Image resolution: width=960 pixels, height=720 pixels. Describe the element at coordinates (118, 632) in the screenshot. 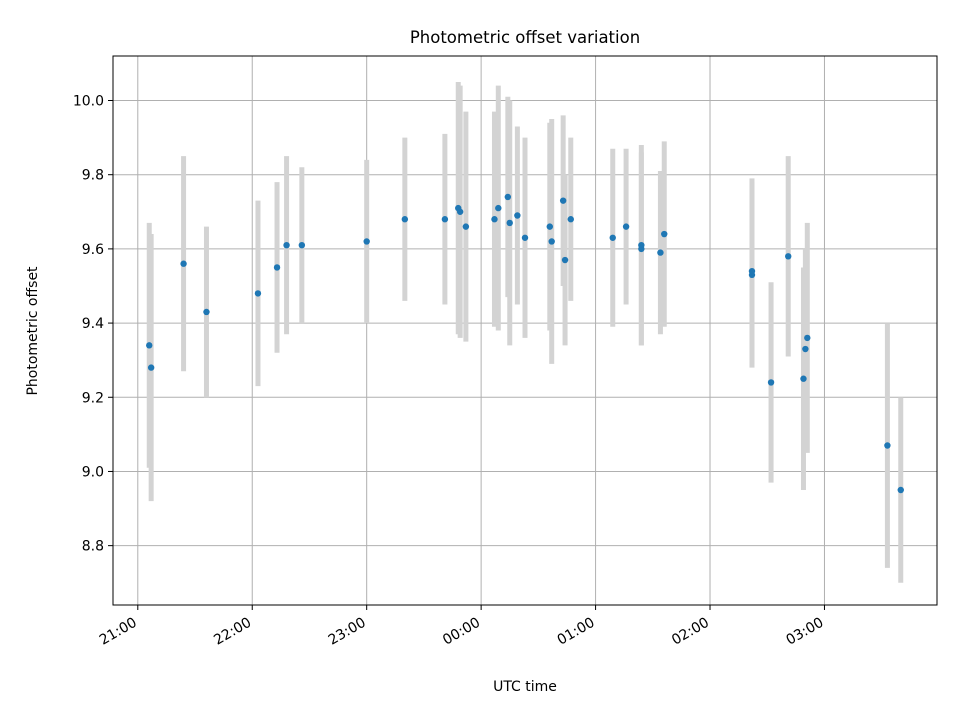

I see `x-tick-label: 21:00` at that location.